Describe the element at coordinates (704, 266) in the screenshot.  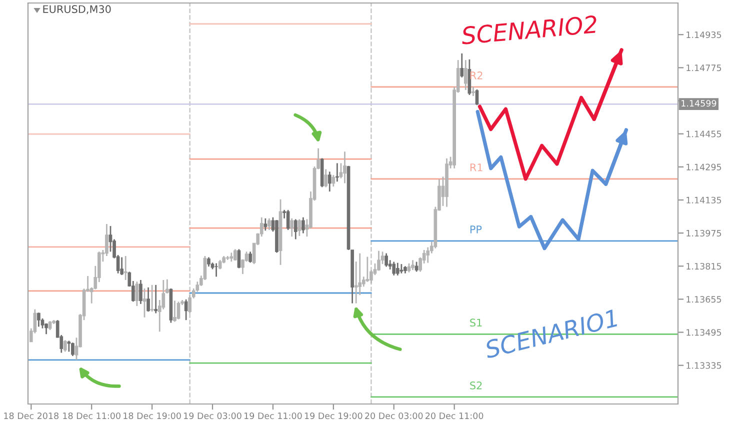
I see `y-tick-label: 1.13815` at that location.